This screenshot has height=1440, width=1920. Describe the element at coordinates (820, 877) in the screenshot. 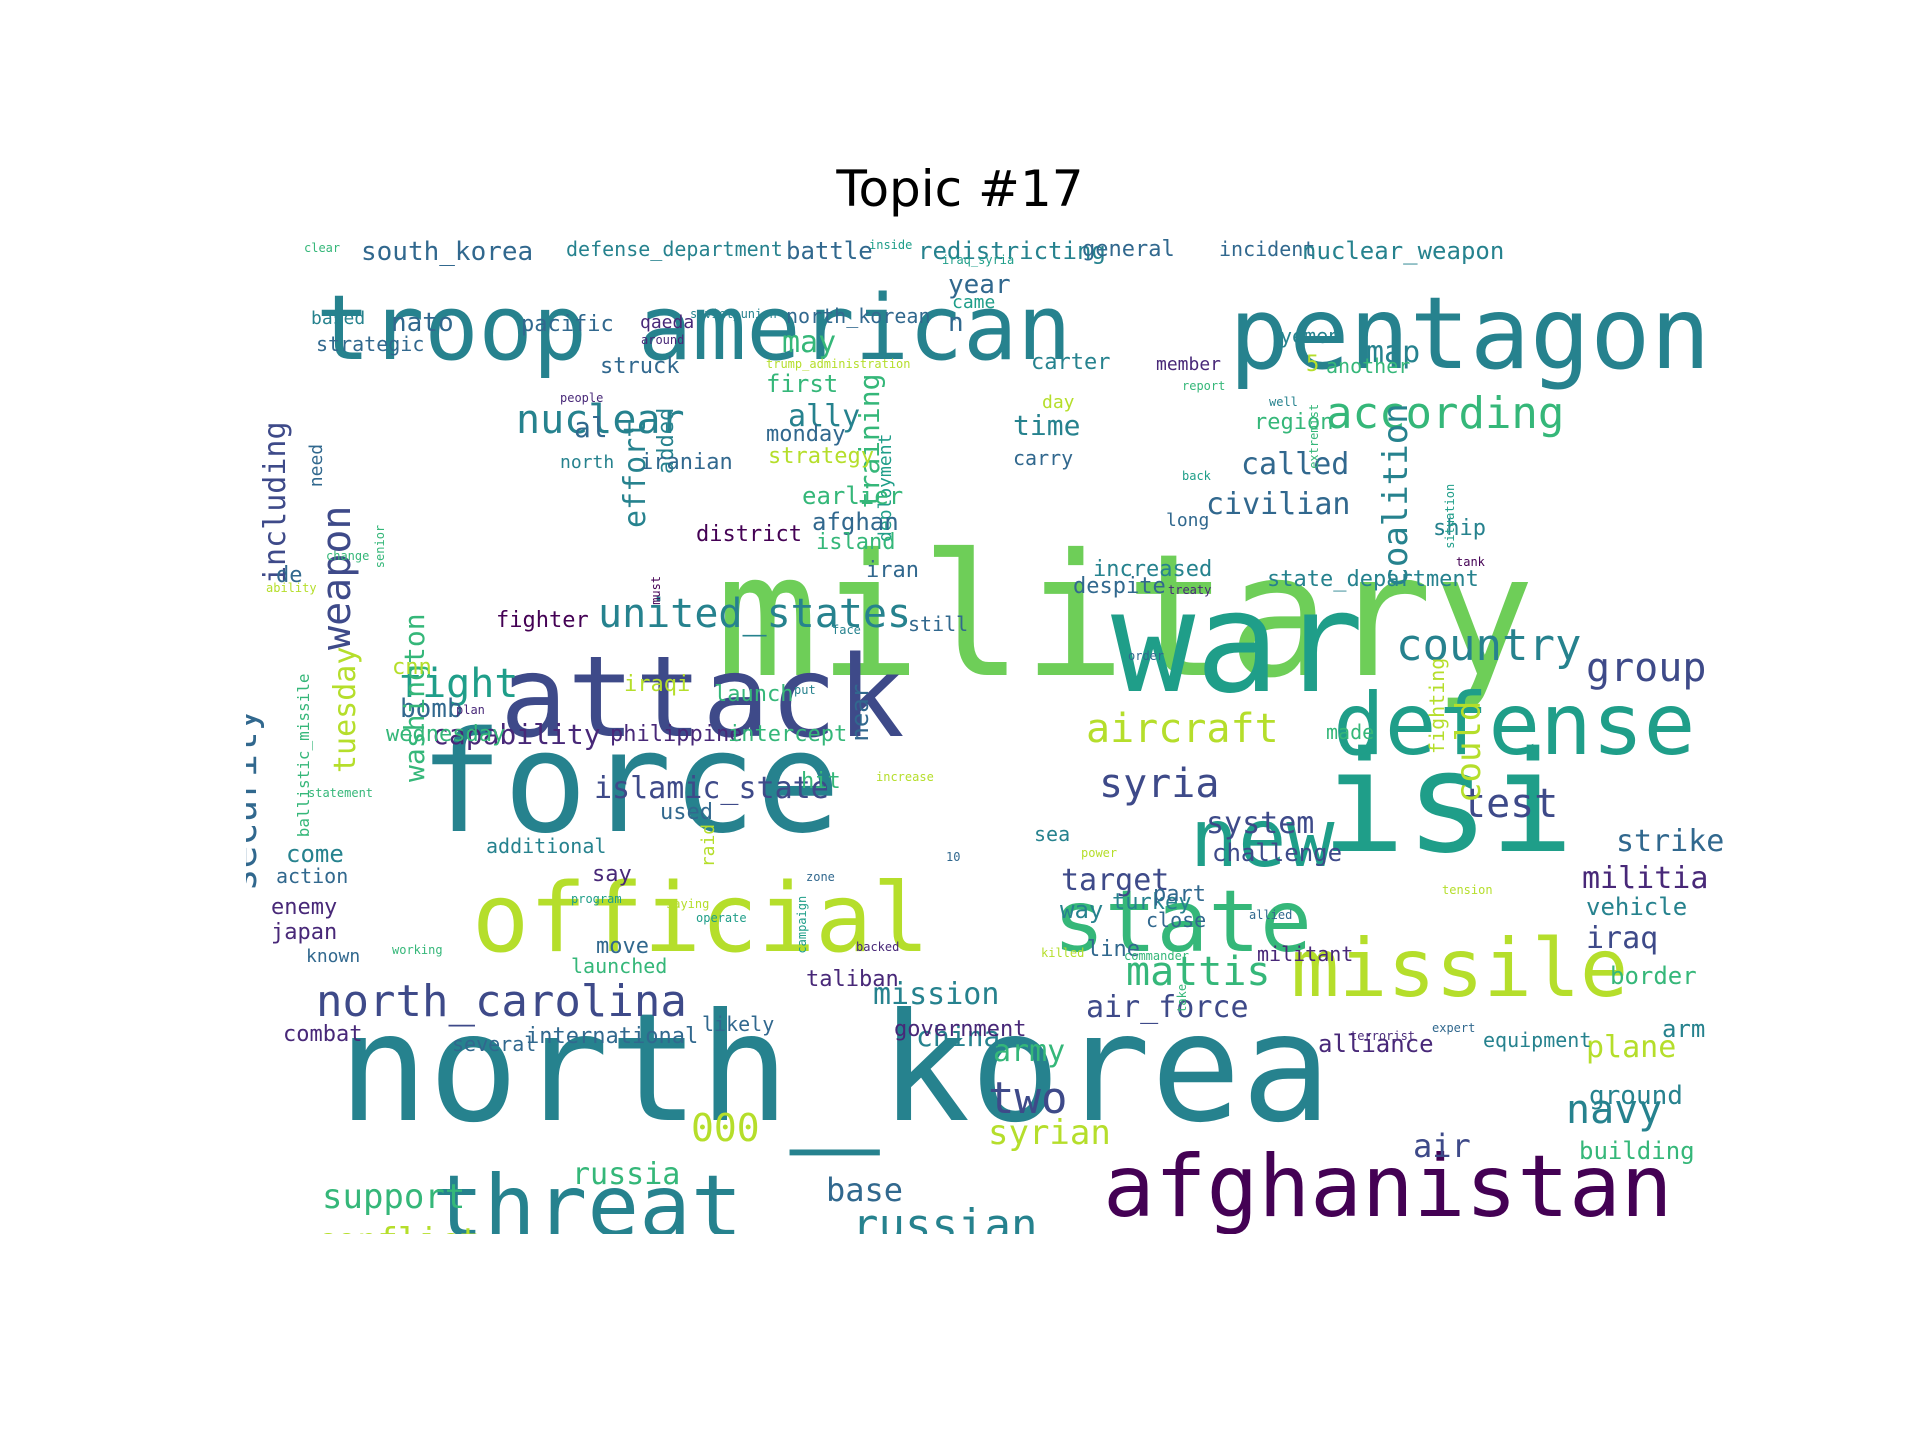

I see `word: zone` at that location.